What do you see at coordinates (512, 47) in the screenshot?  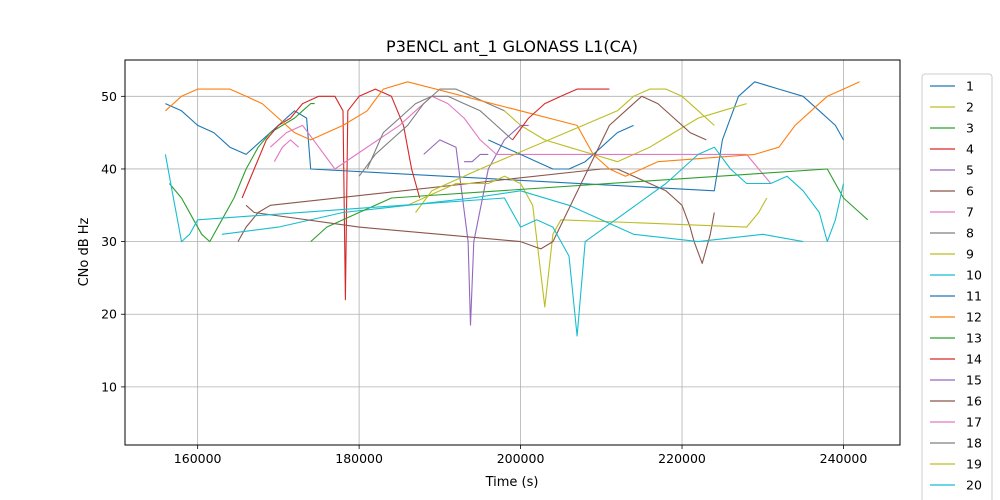 I see `chart-title: P3ENCL ant_1 GLONASS L1(CA)` at bounding box center [512, 47].